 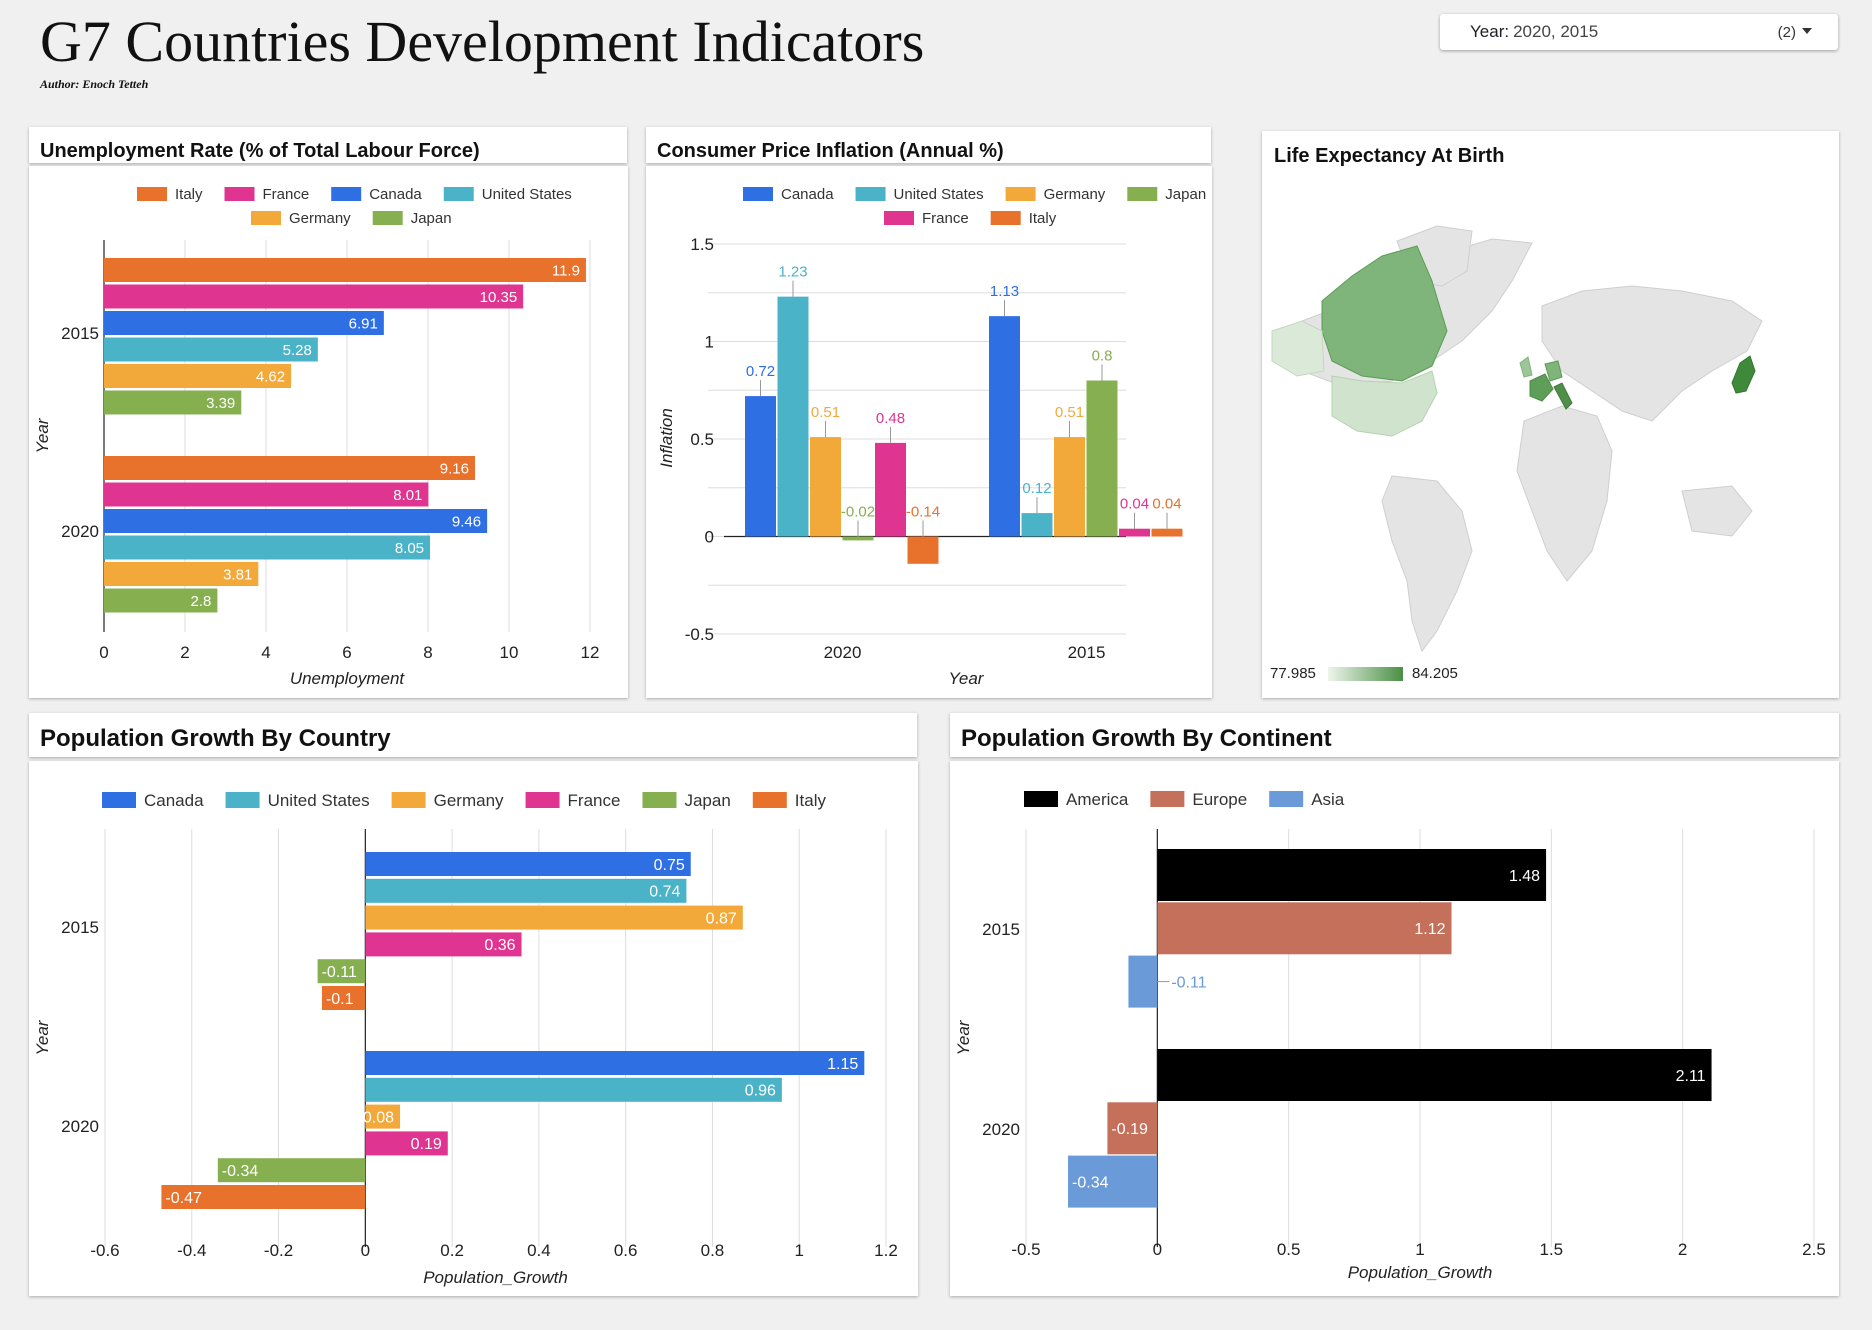 I want to click on x-tick-label: 0.8, so click(x=713, y=1250).